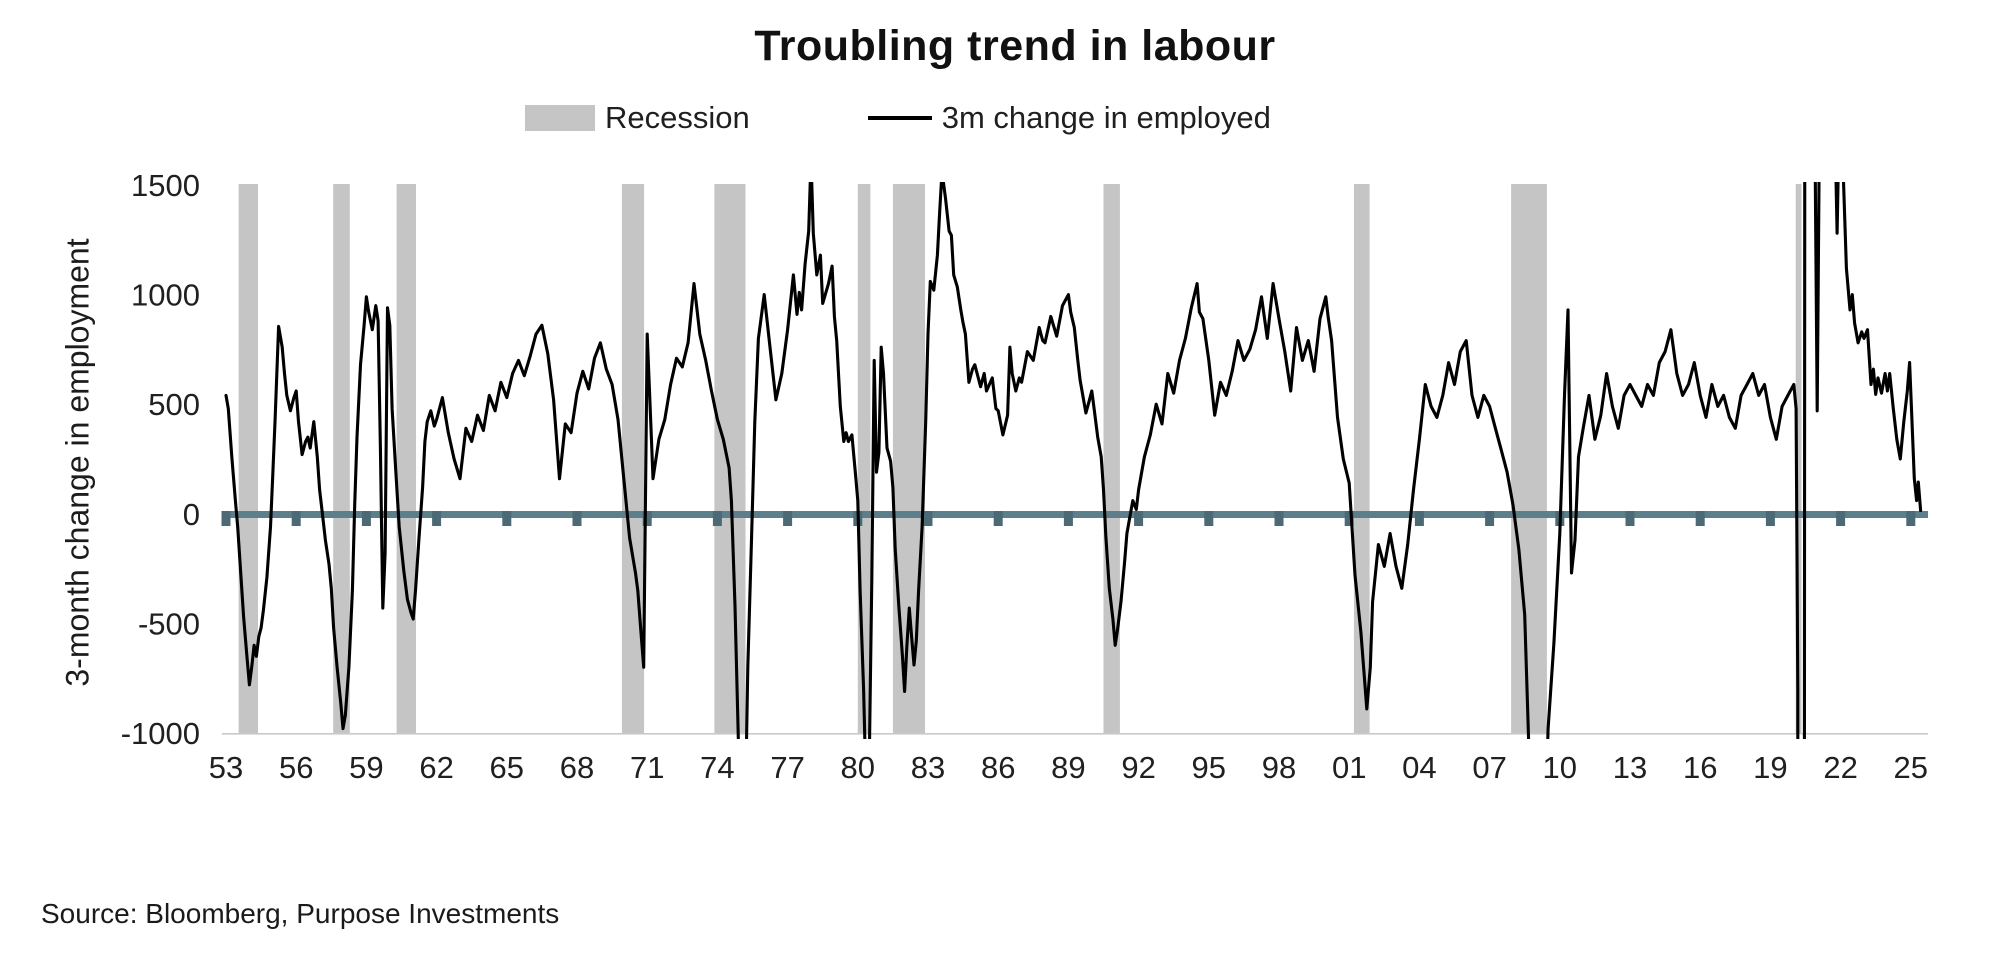 The height and width of the screenshot is (960, 2000). Describe the element at coordinates (787, 767) in the screenshot. I see `x-tick-label: 77` at that location.